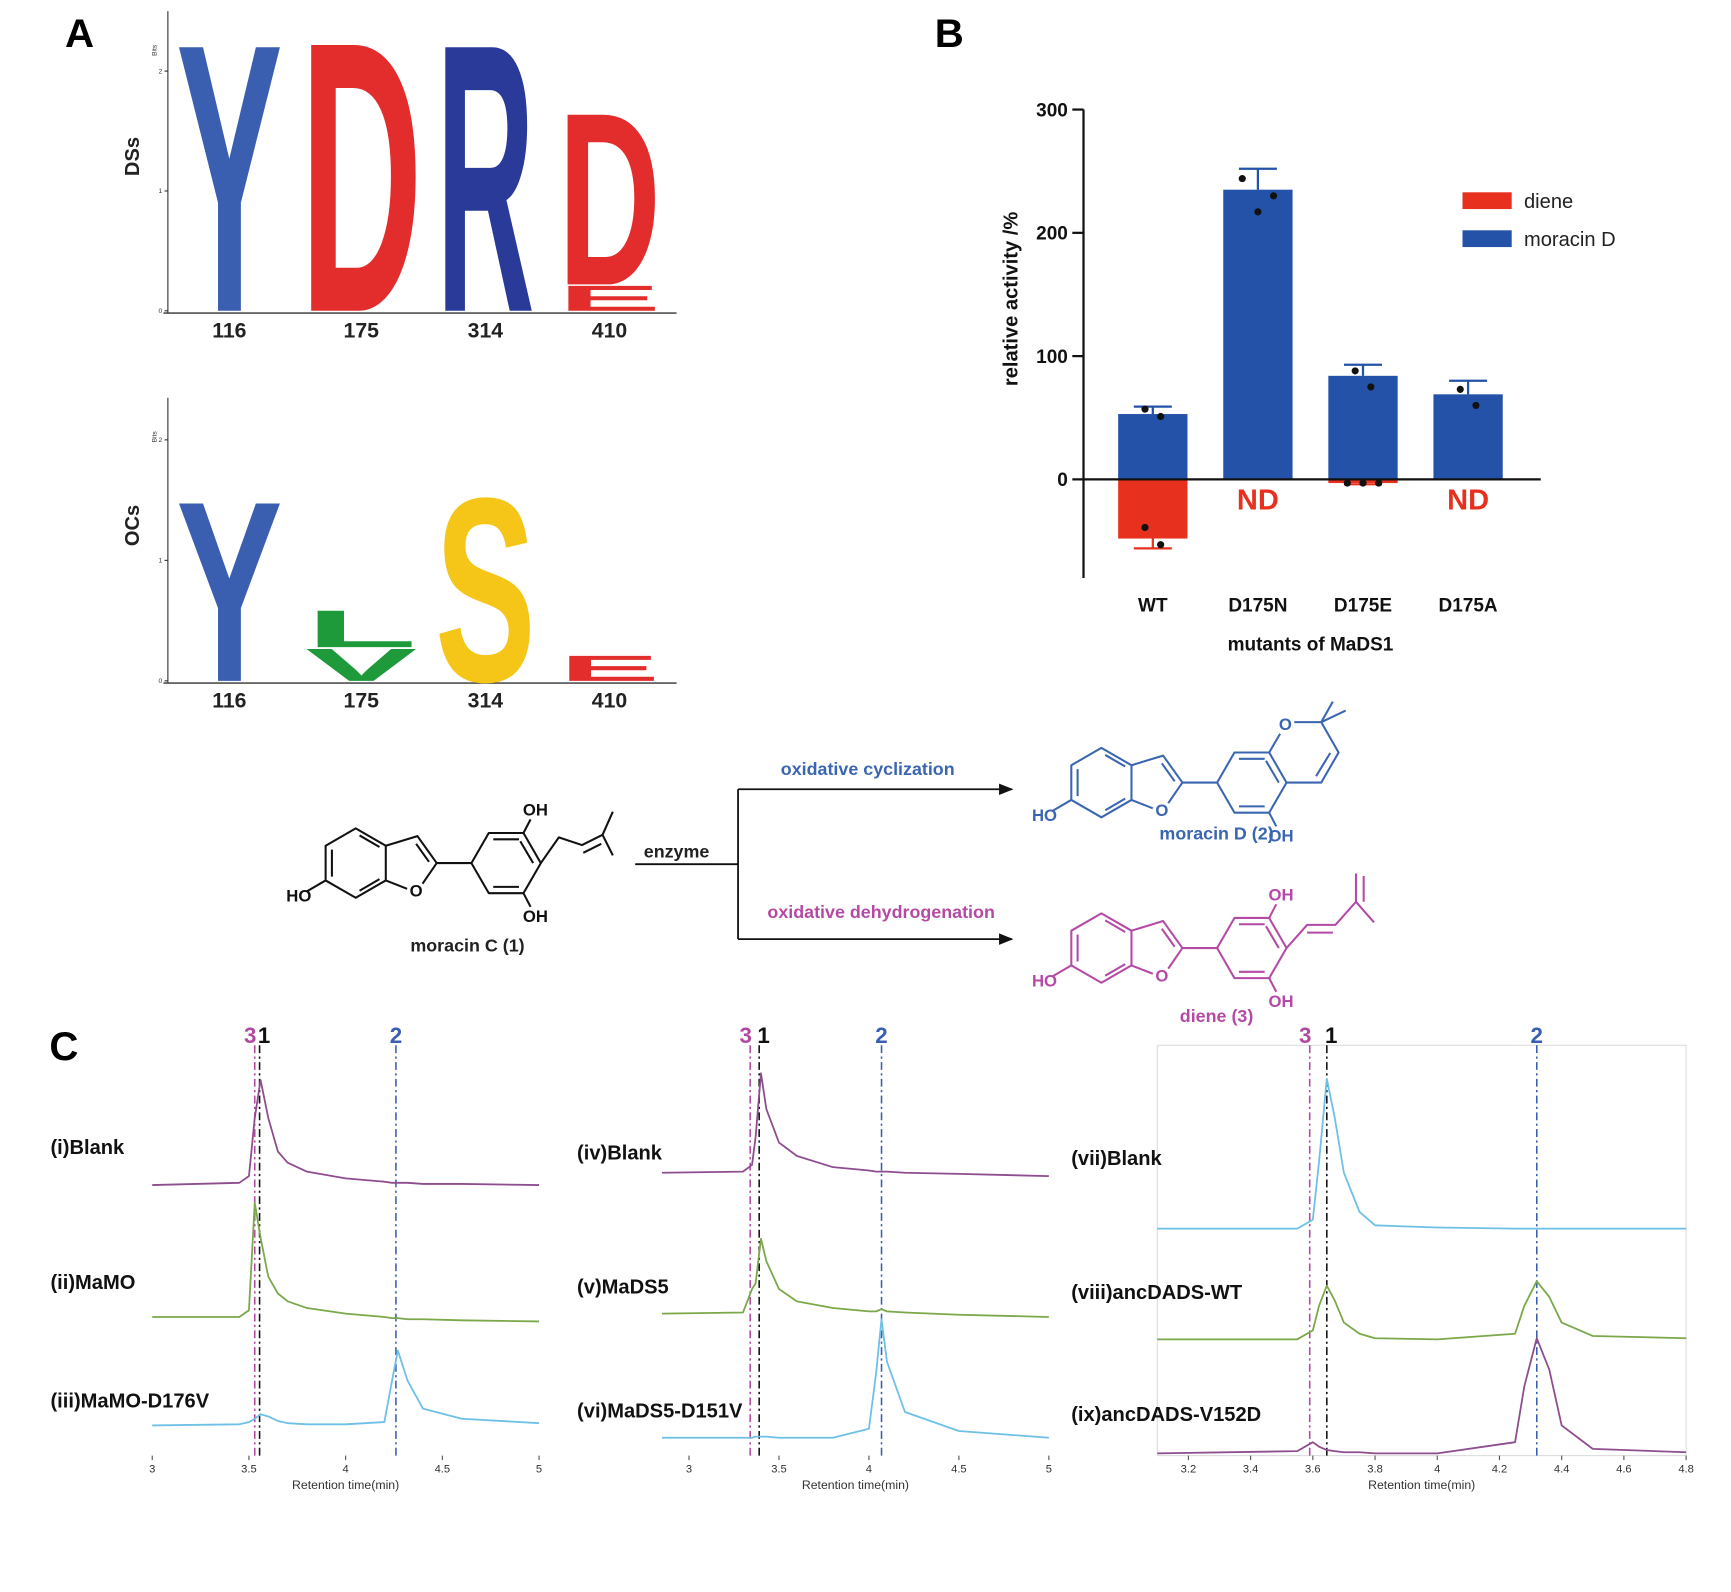 The height and width of the screenshot is (1592, 1731). Describe the element at coordinates (79, 33) in the screenshot. I see `panel-label: A` at that location.